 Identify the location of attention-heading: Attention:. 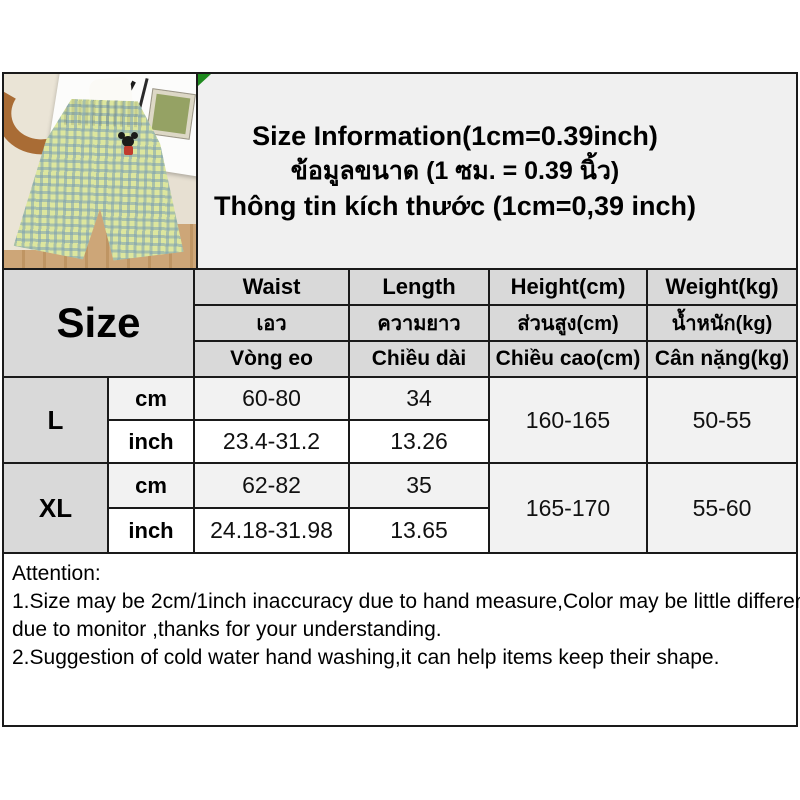
(56, 573).